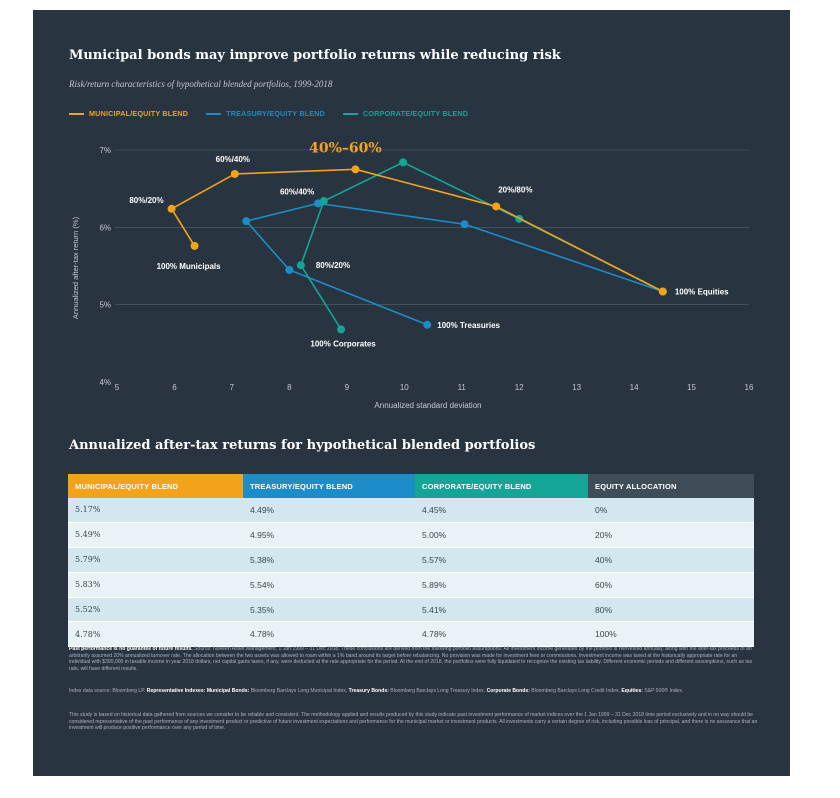 This screenshot has width=840, height=798. I want to click on table-row: 5.17% 4.49% 4.45% 0%, so click(411, 510).